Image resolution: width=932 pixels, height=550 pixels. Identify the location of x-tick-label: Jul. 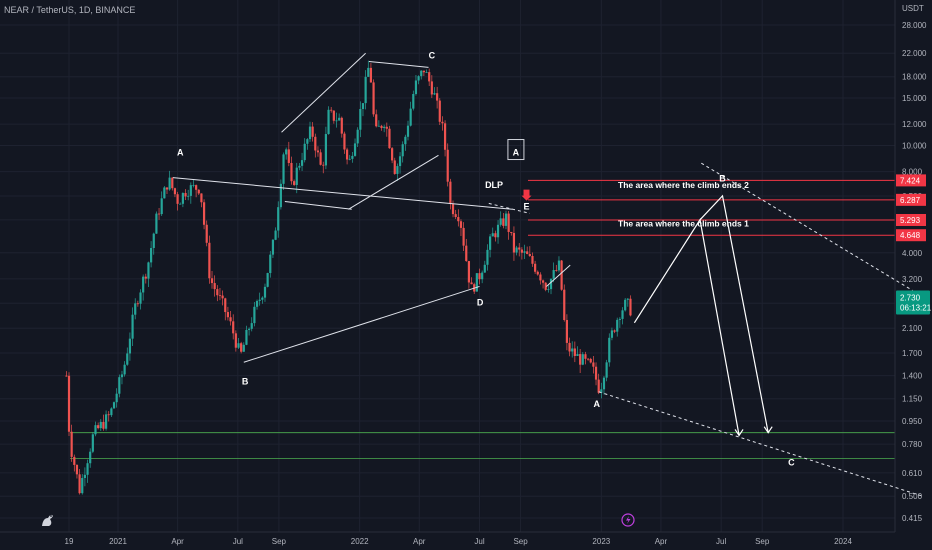
(479, 541).